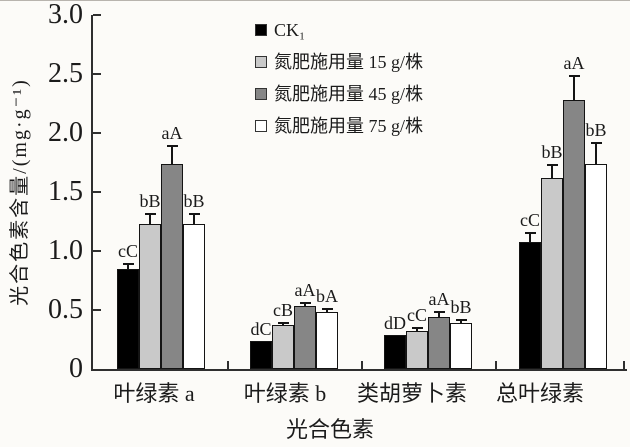 The image size is (630, 447). Describe the element at coordinates (65, 132) in the screenshot. I see `y-tick-label: 2.0` at that location.